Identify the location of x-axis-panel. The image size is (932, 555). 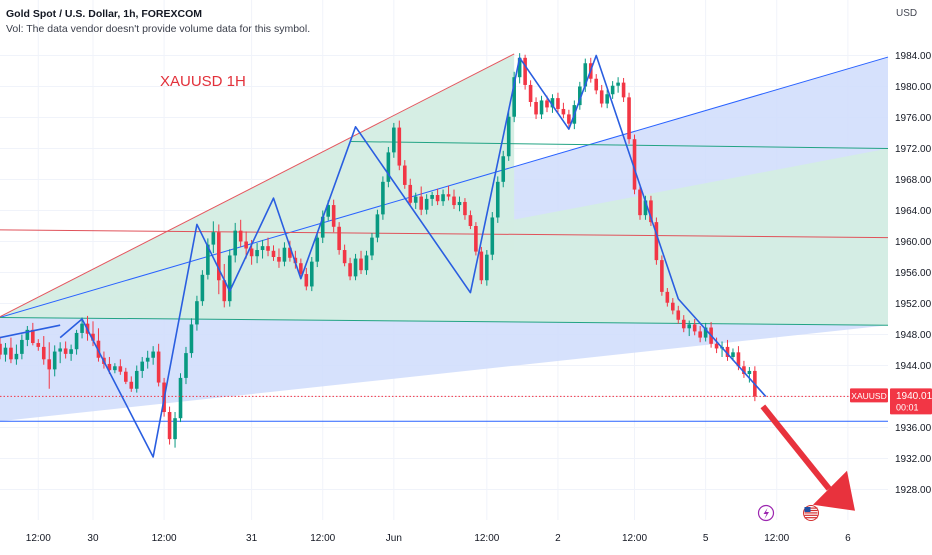
(444, 535).